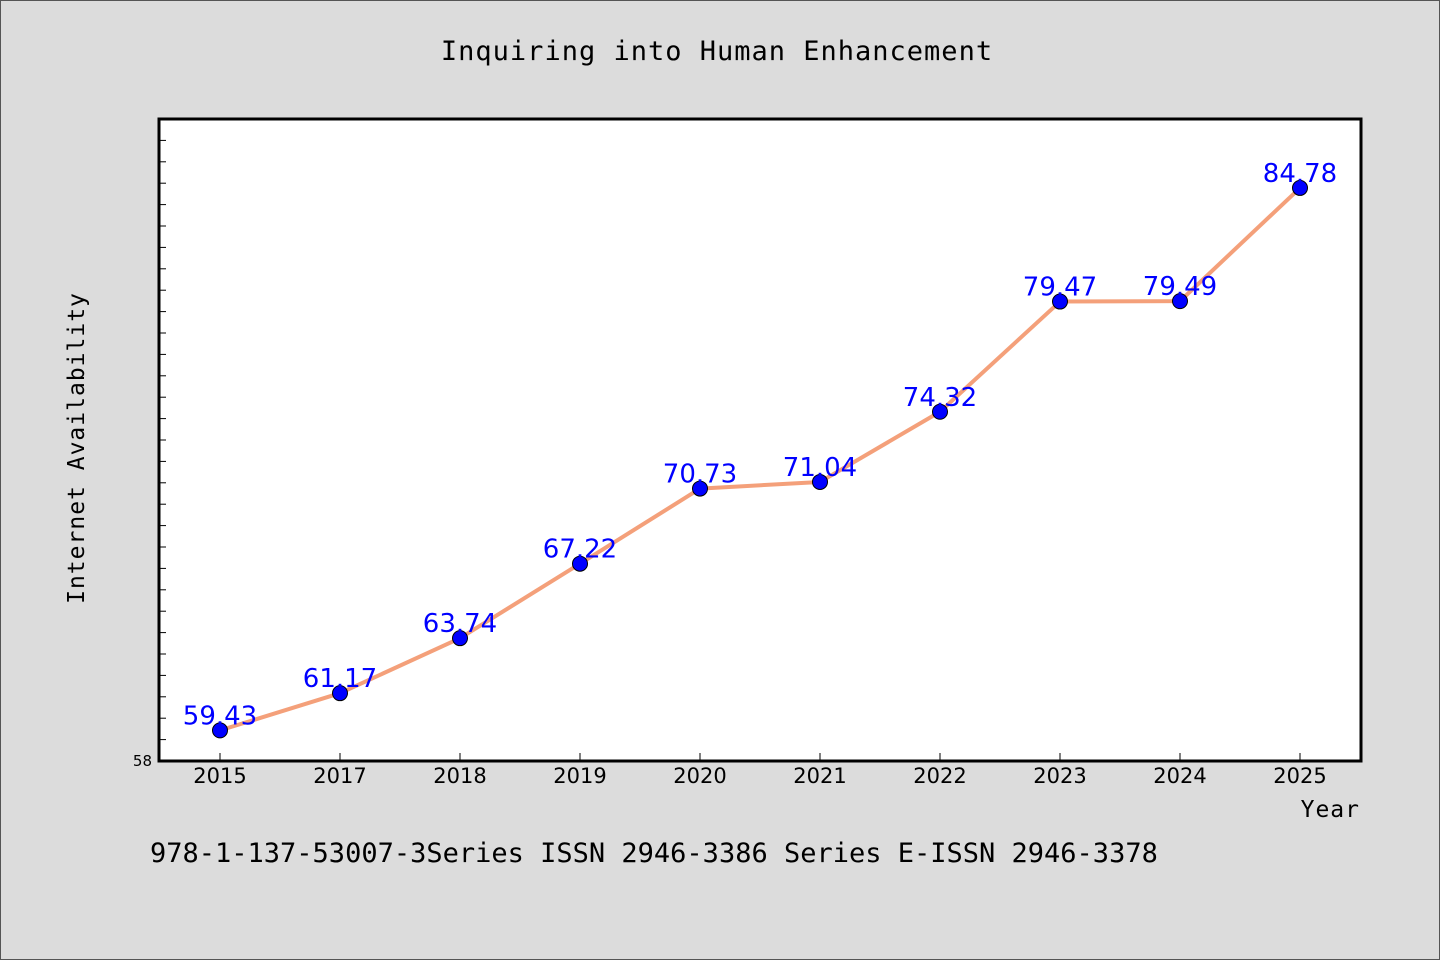 This screenshot has height=960, width=1440. What do you see at coordinates (162, 440) in the screenshot?
I see `y-axis-ticks` at bounding box center [162, 440].